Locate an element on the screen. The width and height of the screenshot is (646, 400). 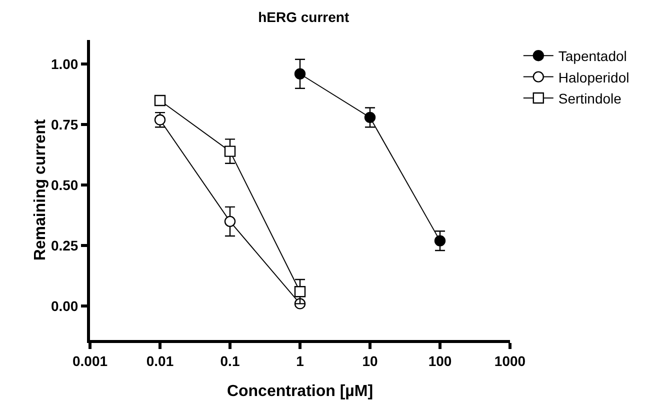
x-axis-title: Concentration [µM] is located at coordinates (300, 391).